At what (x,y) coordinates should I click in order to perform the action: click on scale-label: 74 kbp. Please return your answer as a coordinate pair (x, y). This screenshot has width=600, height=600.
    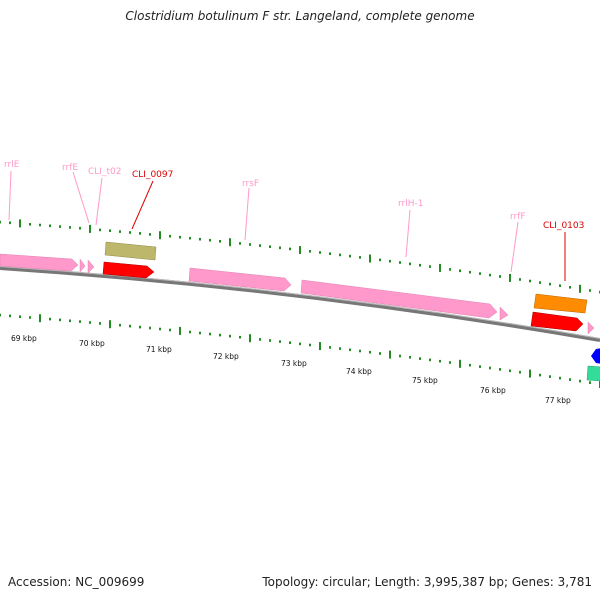
    Looking at the image, I should click on (359, 371).